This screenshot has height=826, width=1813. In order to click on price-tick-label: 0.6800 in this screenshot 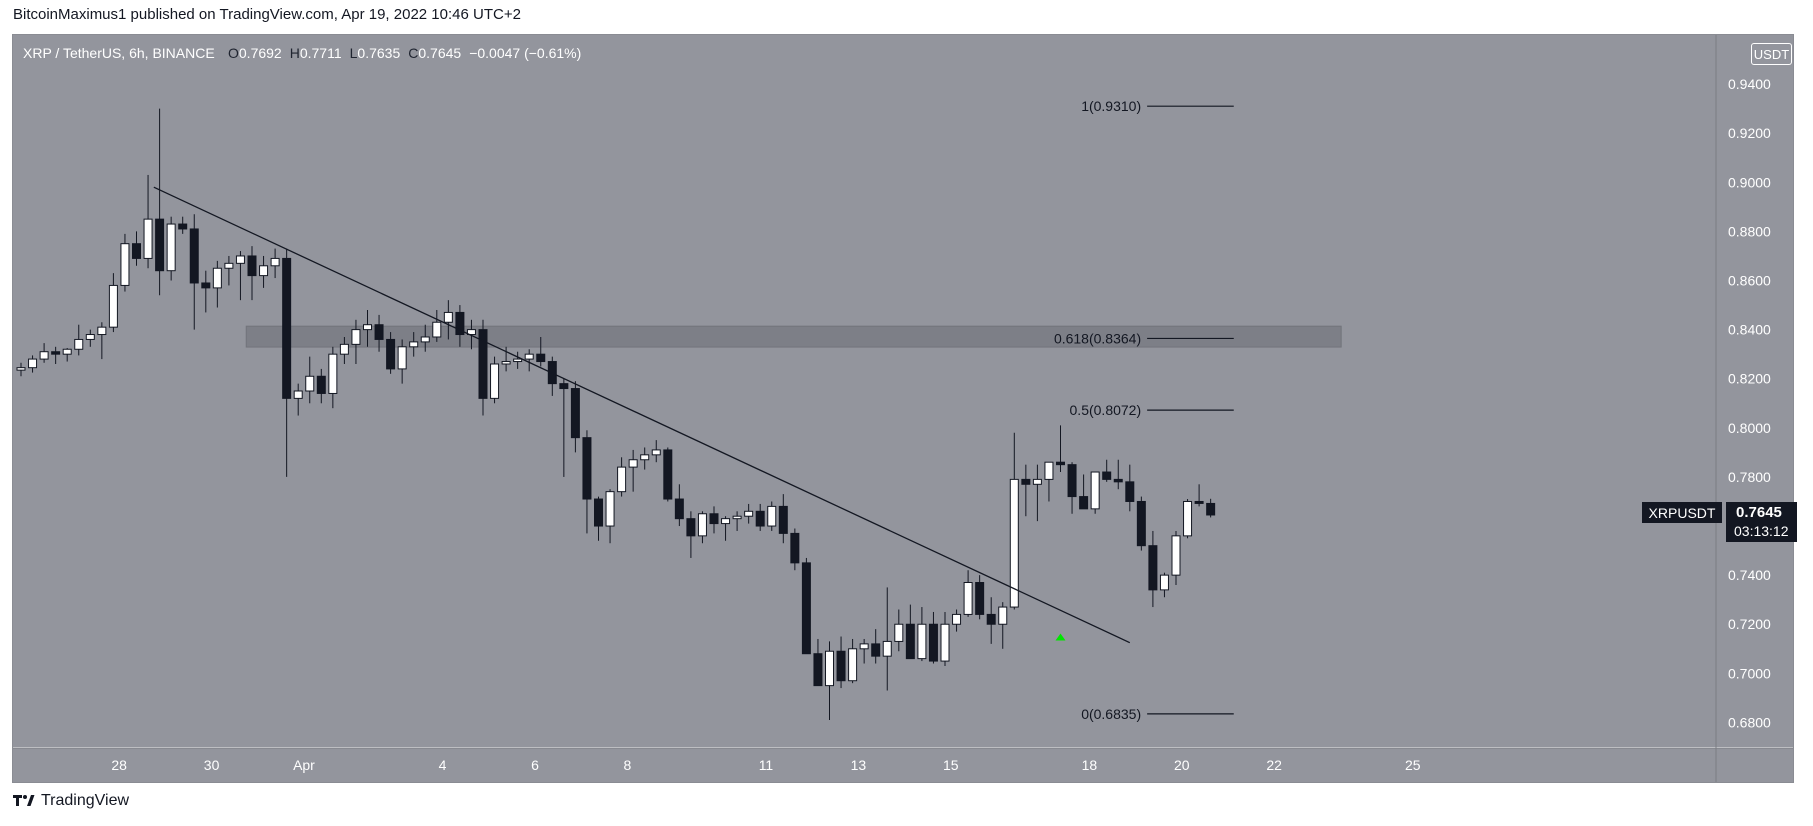, I will do `click(1749, 722)`.